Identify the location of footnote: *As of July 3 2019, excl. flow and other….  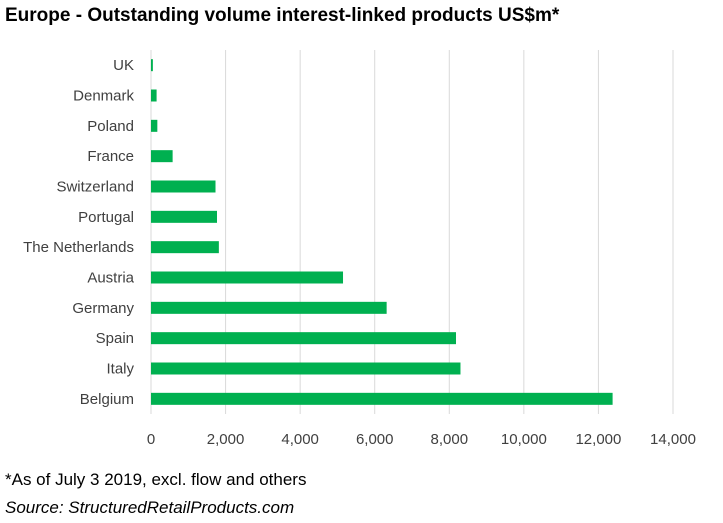
(156, 479).